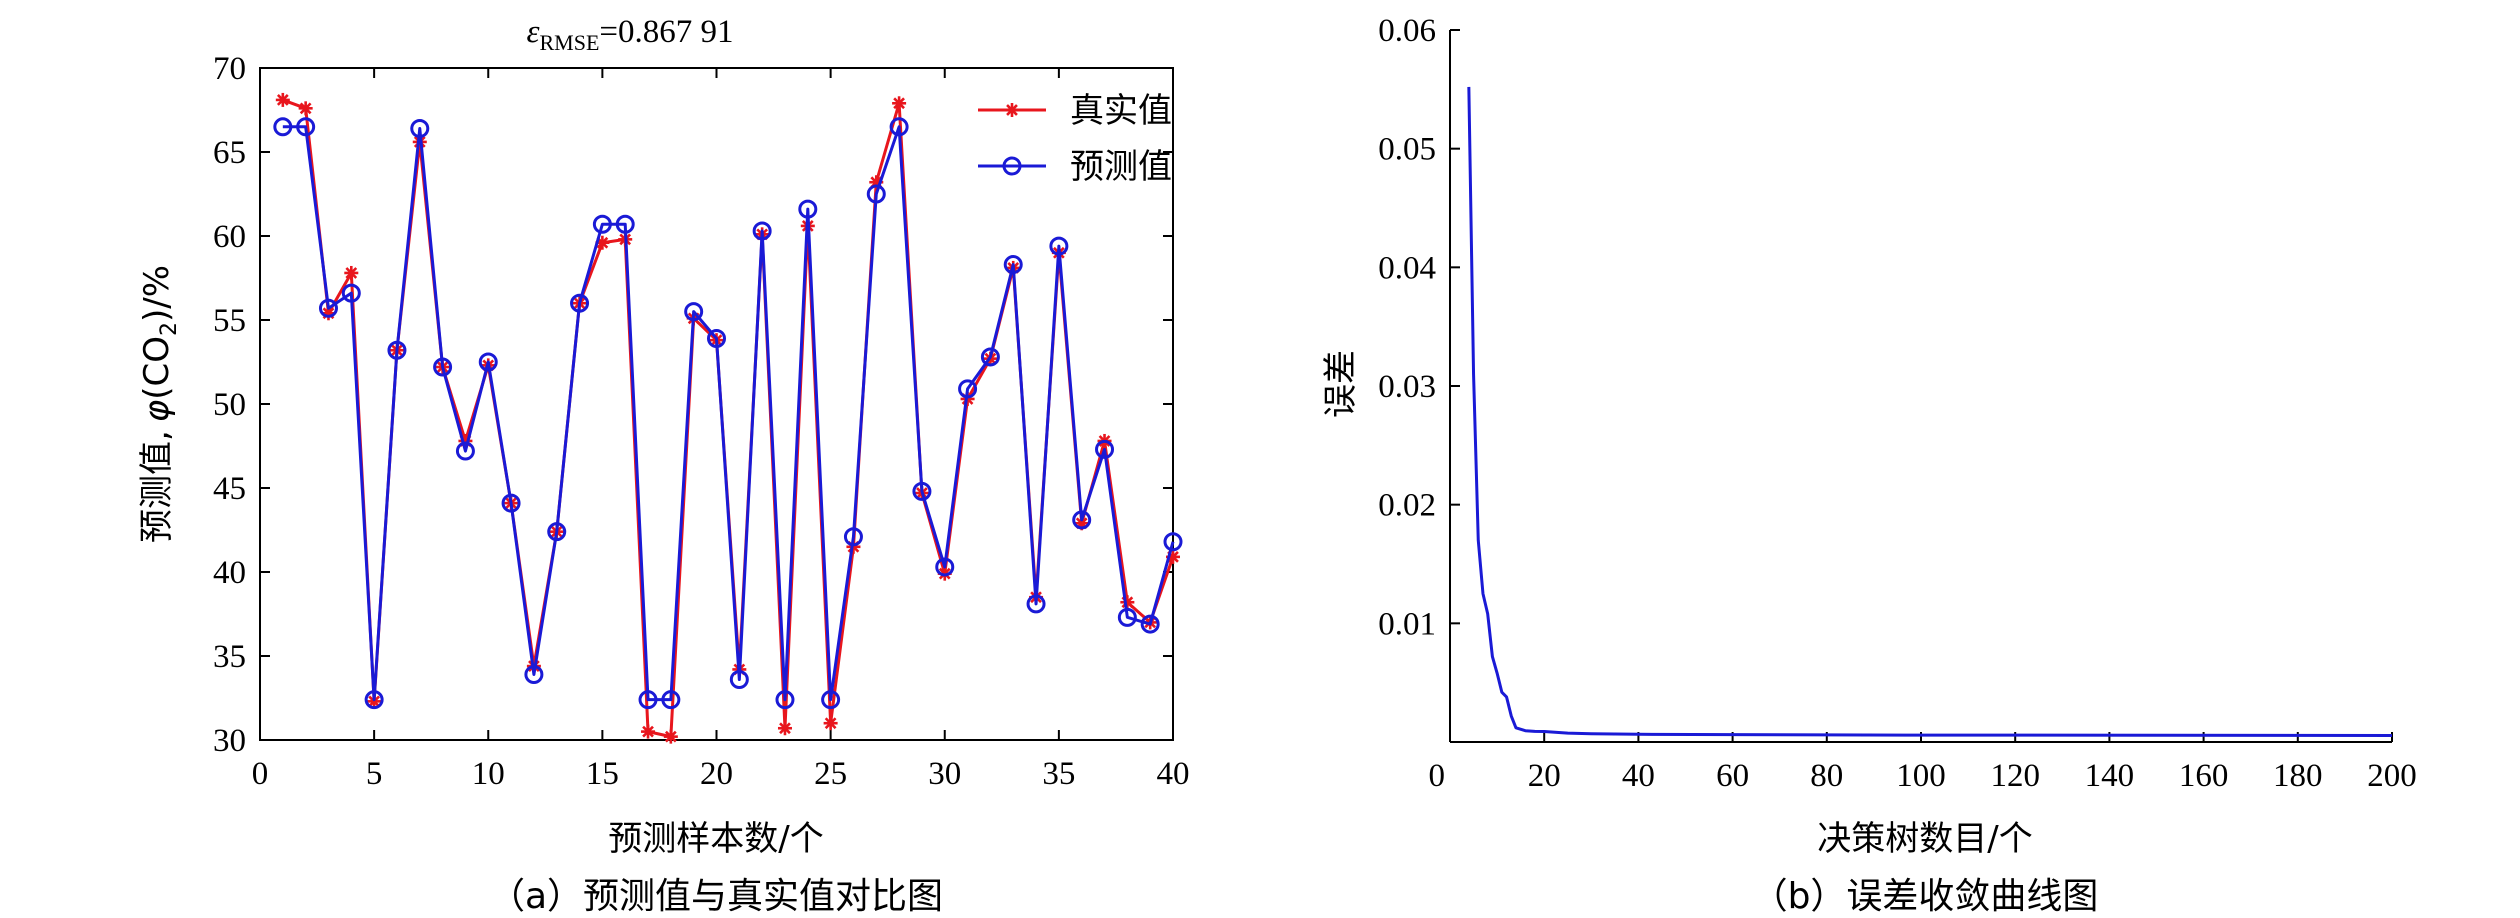  I want to click on legend-marker-true, so click(1012, 110).